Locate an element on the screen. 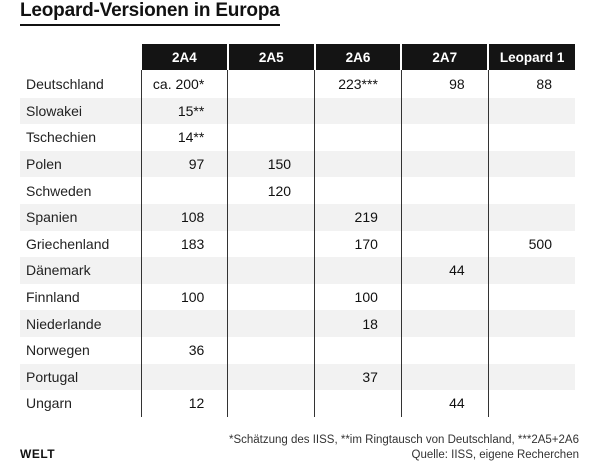 The height and width of the screenshot is (474, 590). value-cell: 183 is located at coordinates (184, 244).